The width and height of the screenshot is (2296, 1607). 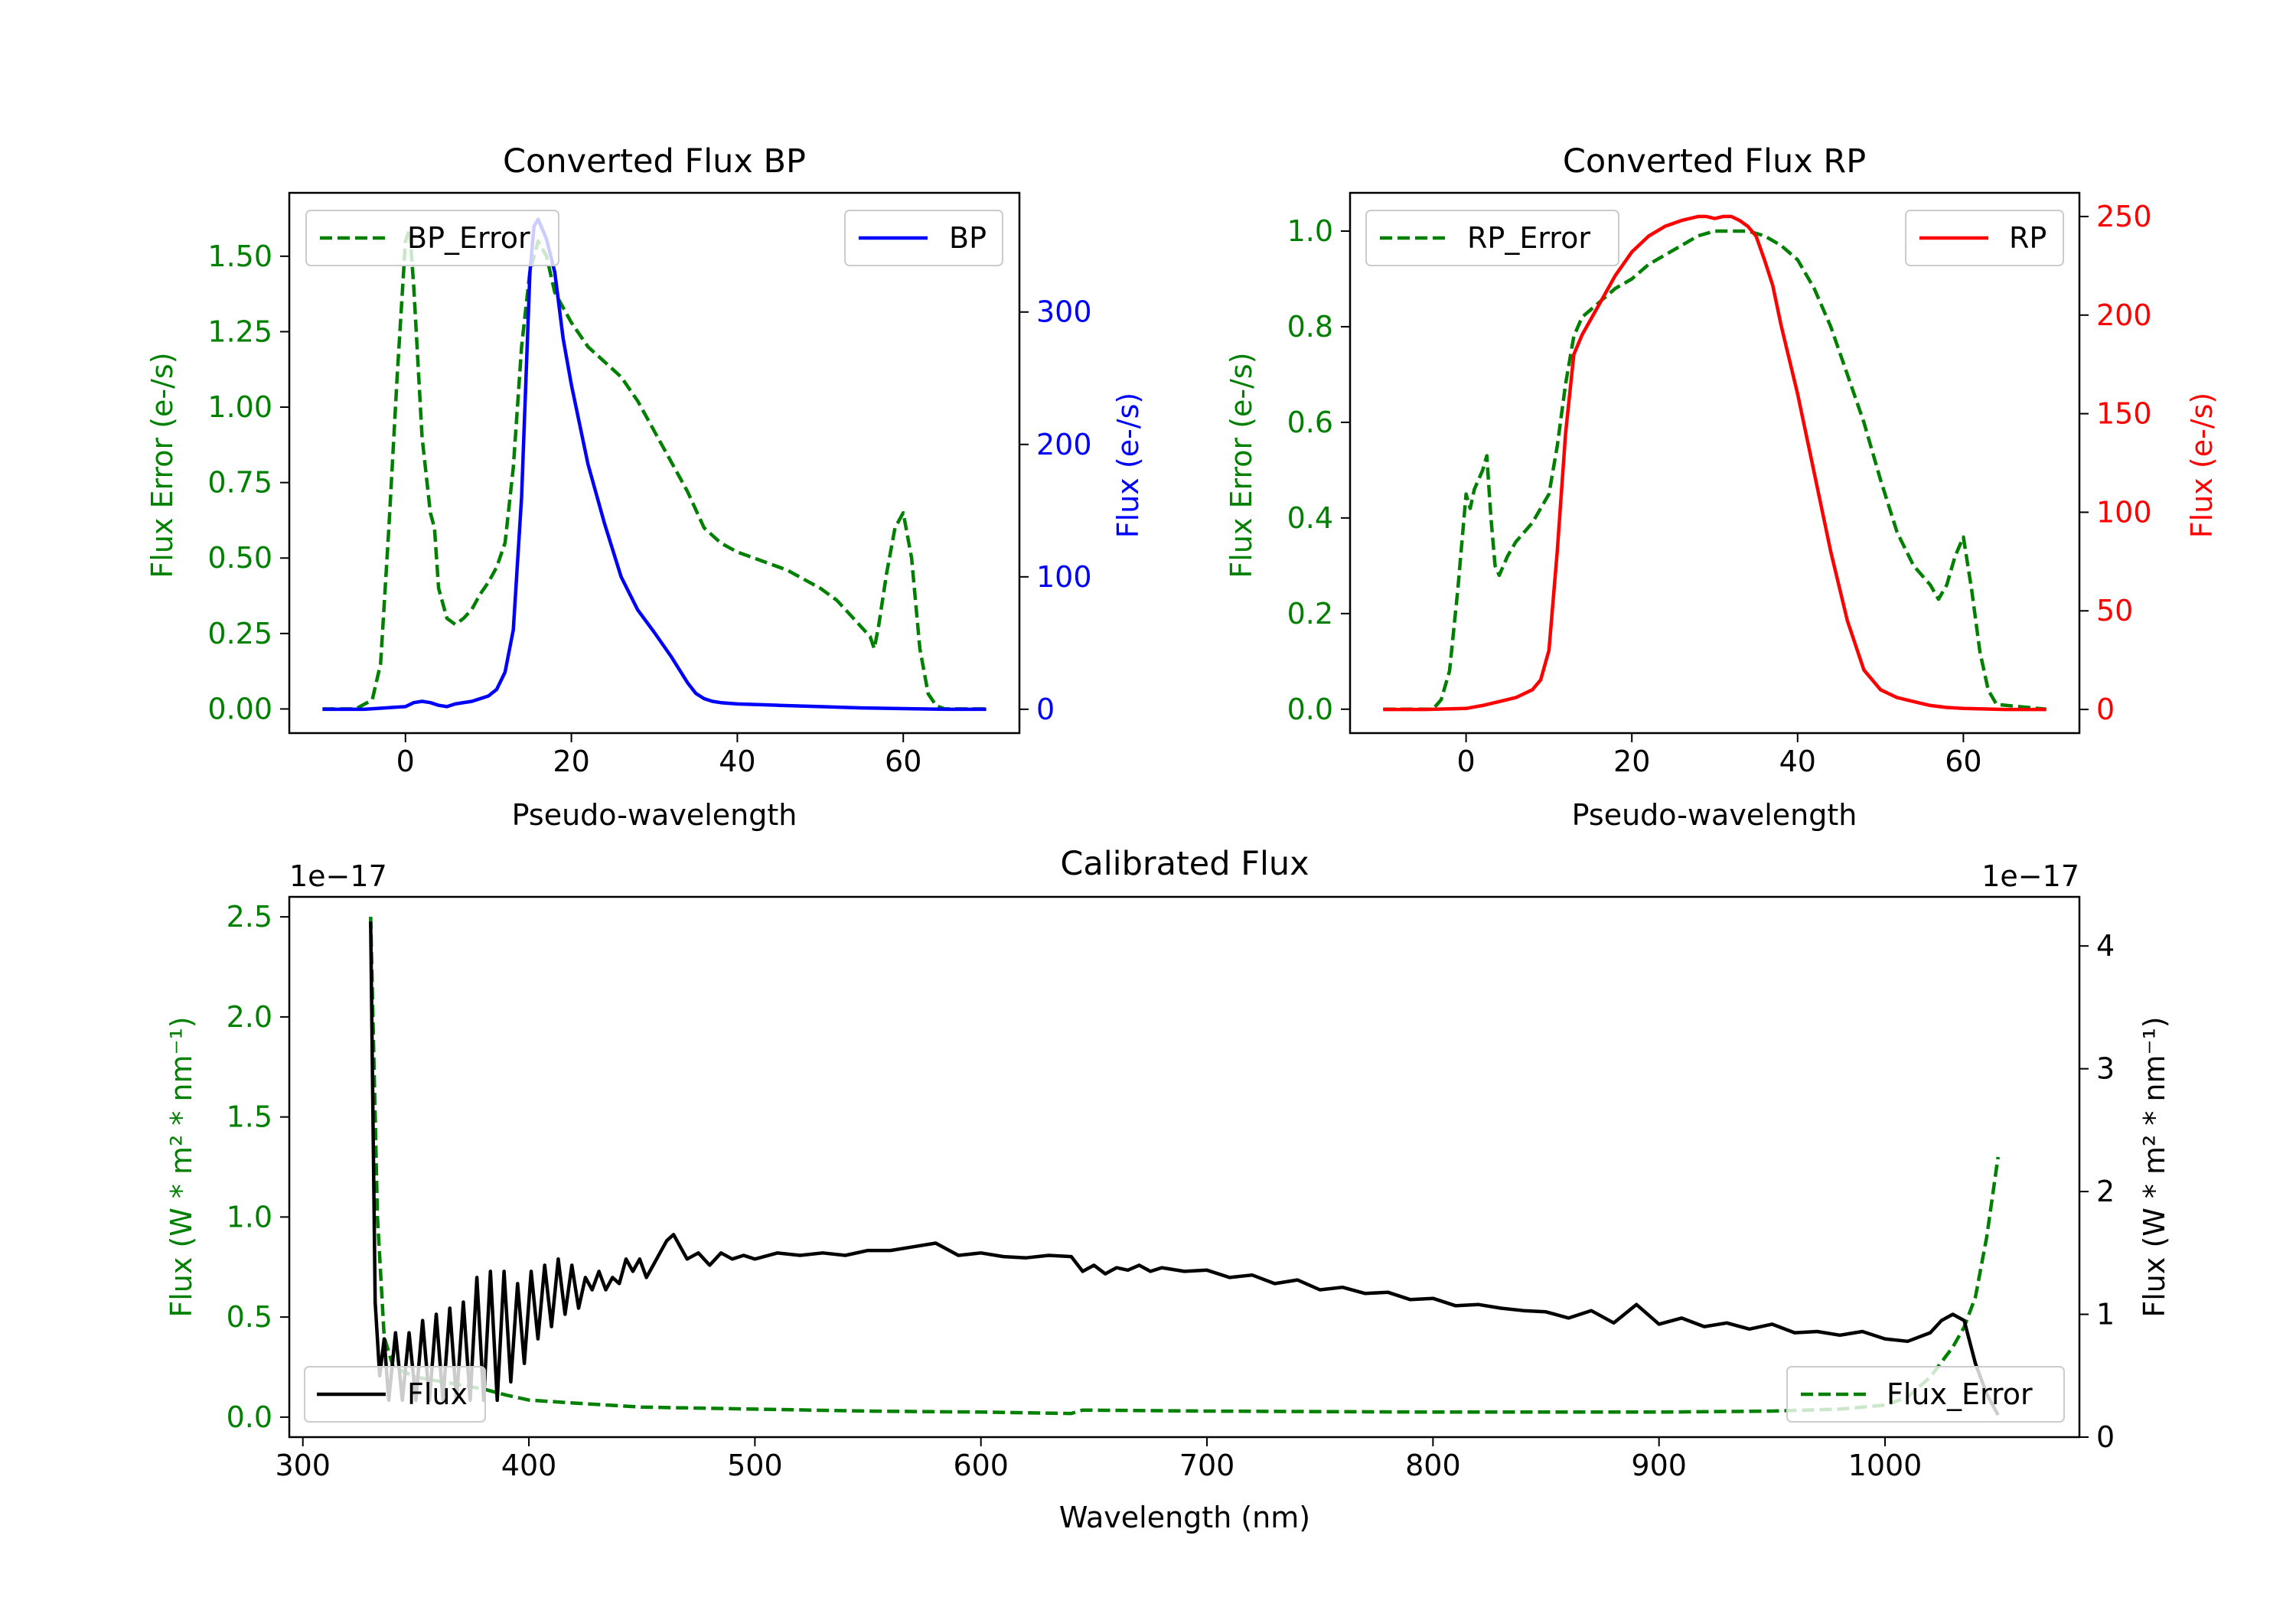 What do you see at coordinates (249, 1117) in the screenshot?
I see `cal-y-left-tick-label: 1.5` at bounding box center [249, 1117].